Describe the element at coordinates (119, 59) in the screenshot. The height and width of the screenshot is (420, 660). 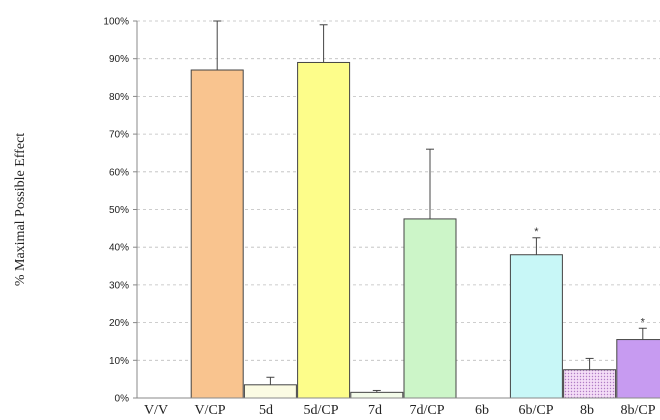
I see `y-tick-label: 90%` at that location.